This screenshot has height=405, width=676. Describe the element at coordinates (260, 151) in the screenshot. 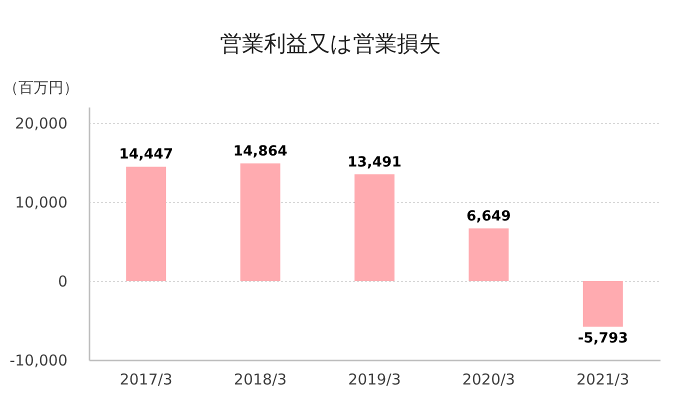

I see `data-label: 14,864` at that location.